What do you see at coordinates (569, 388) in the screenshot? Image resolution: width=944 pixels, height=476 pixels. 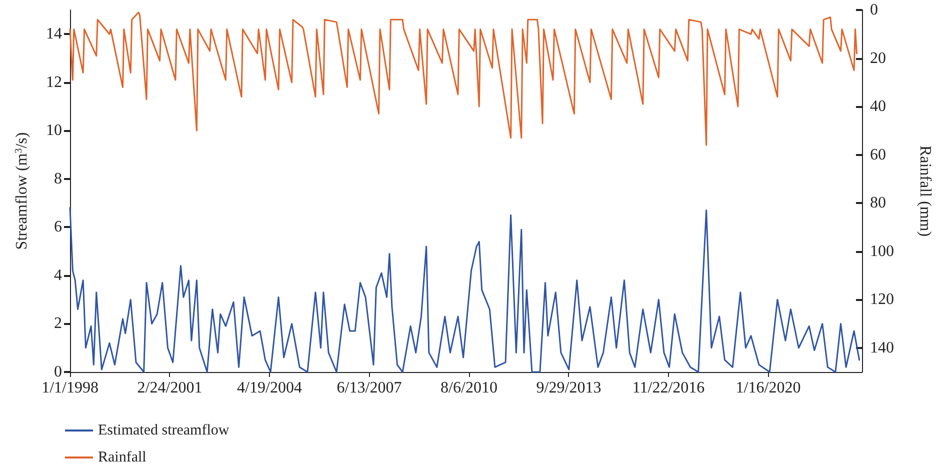 I see `x-tick-label: 9/29/2013` at bounding box center [569, 388].